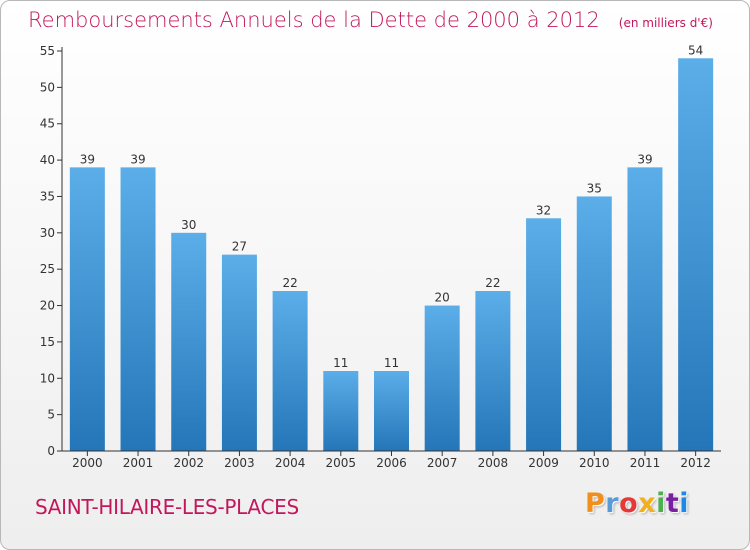 This screenshot has height=550, width=750. What do you see at coordinates (47, 233) in the screenshot?
I see `y-tick-label: 30` at bounding box center [47, 233].